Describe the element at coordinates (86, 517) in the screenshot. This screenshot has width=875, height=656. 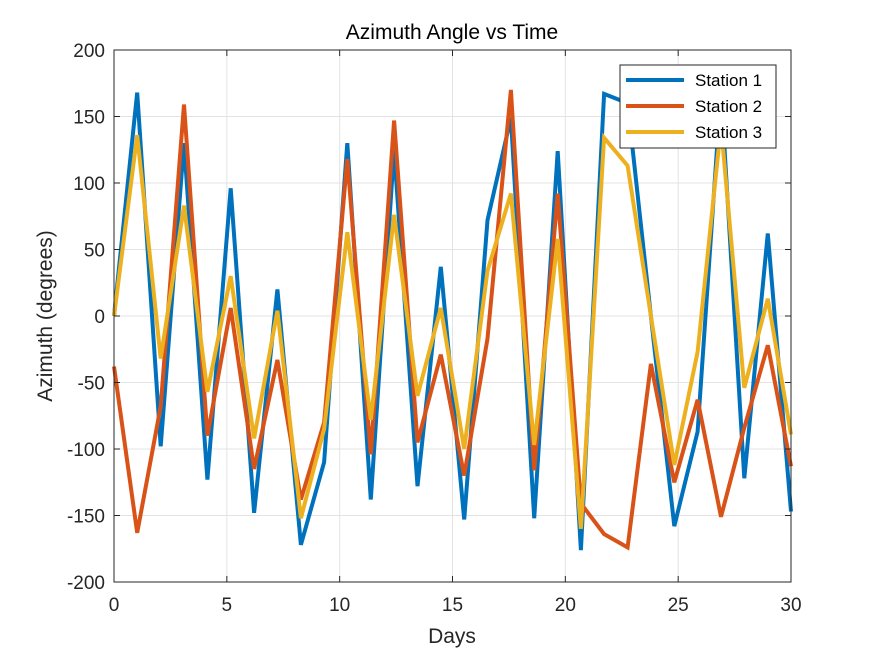
I see `y-tick-label: -150` at that location.